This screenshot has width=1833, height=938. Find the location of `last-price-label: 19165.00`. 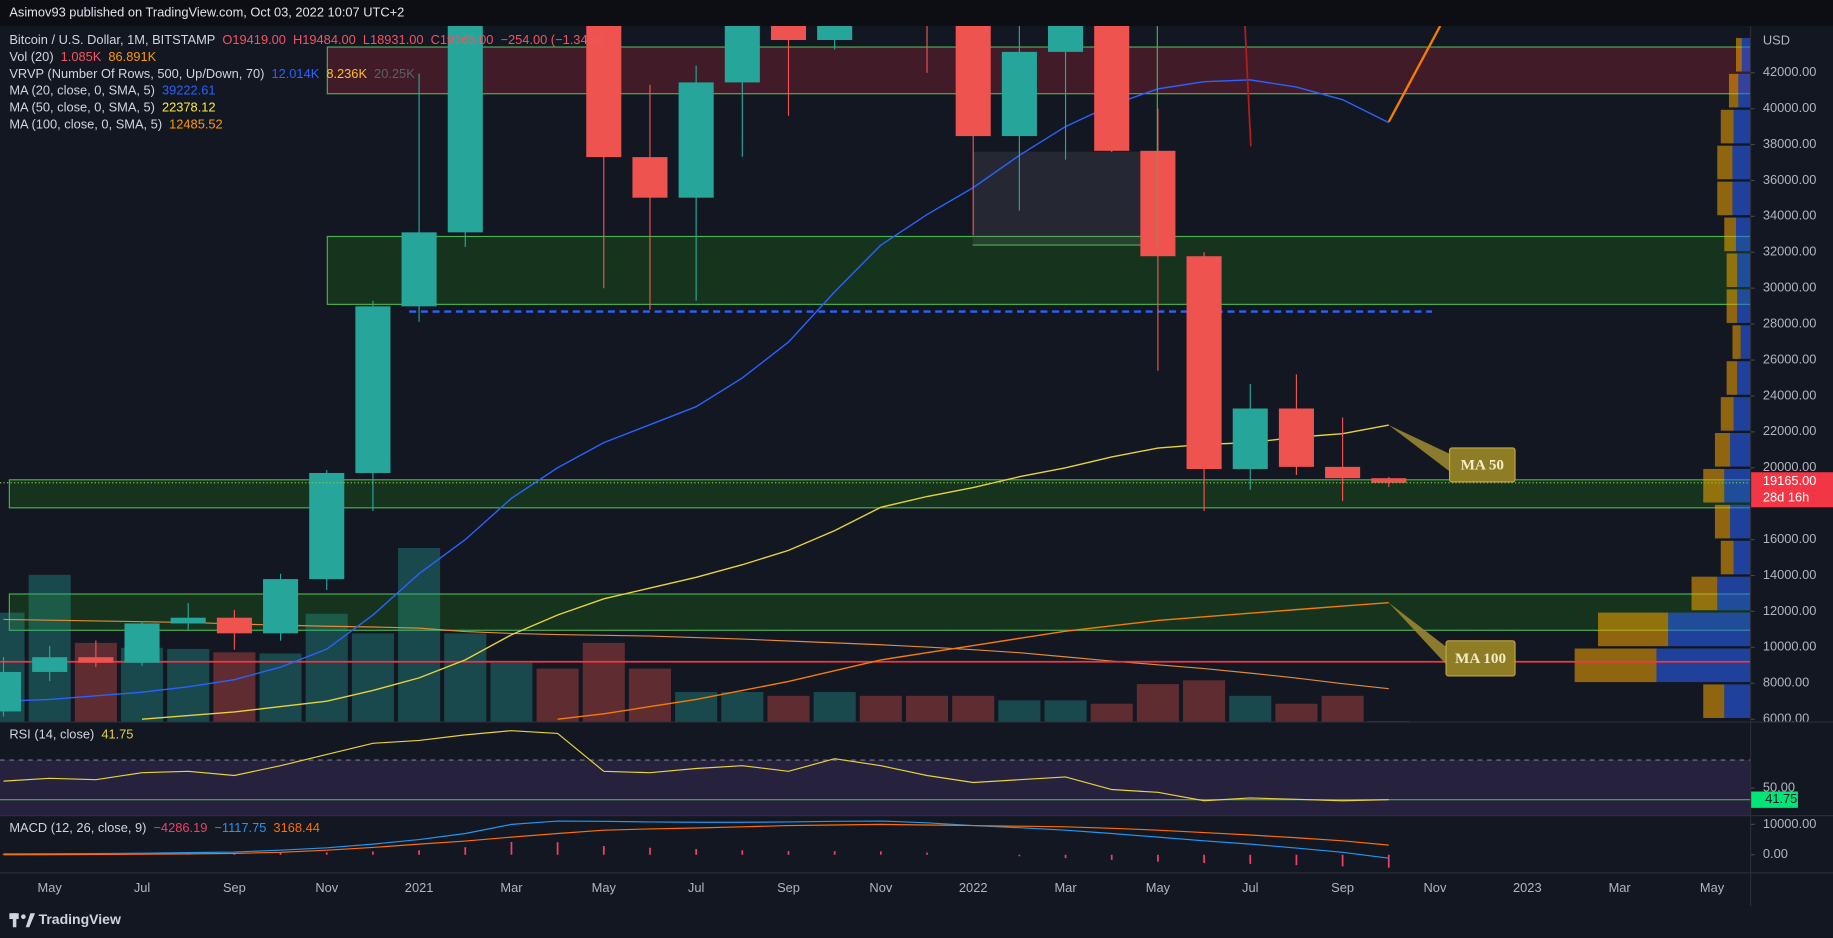

last-price-label: 19165.00 is located at coordinates (1790, 480).